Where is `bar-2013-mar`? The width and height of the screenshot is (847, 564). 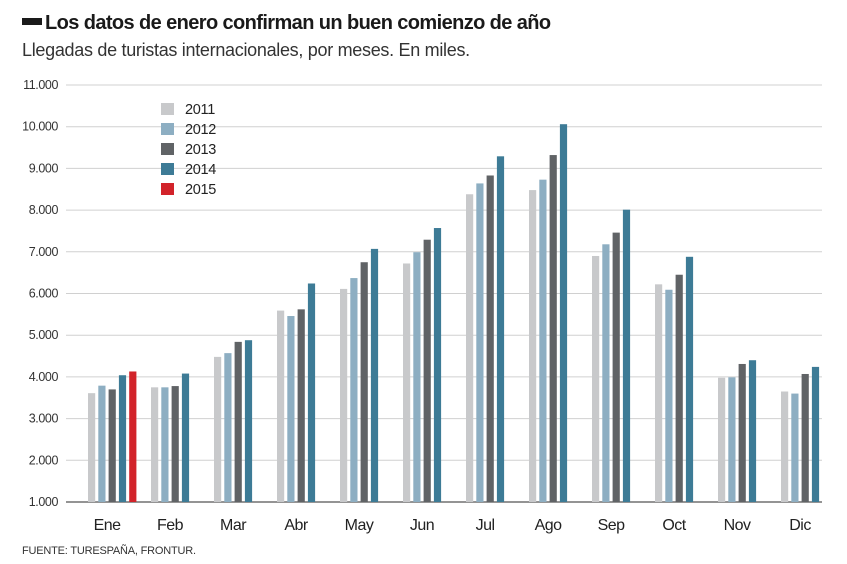
bar-2013-mar is located at coordinates (238, 421).